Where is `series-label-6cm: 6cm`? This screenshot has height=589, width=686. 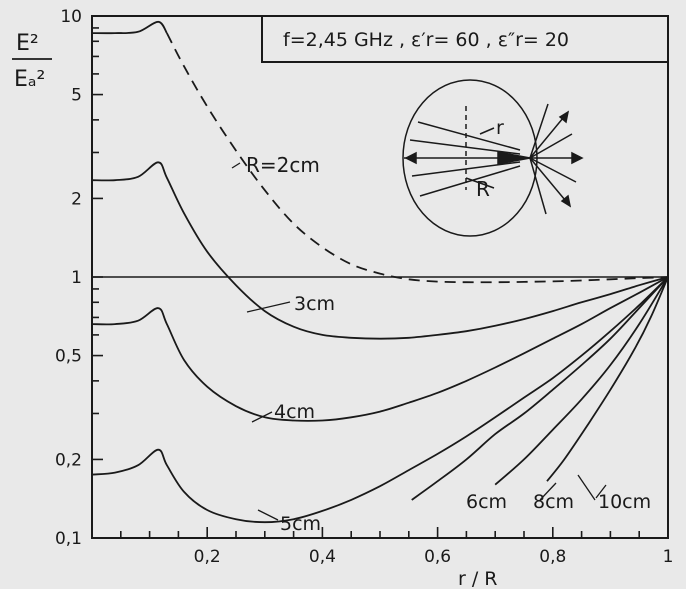
series-label-6cm: 6cm is located at coordinates (486, 502).